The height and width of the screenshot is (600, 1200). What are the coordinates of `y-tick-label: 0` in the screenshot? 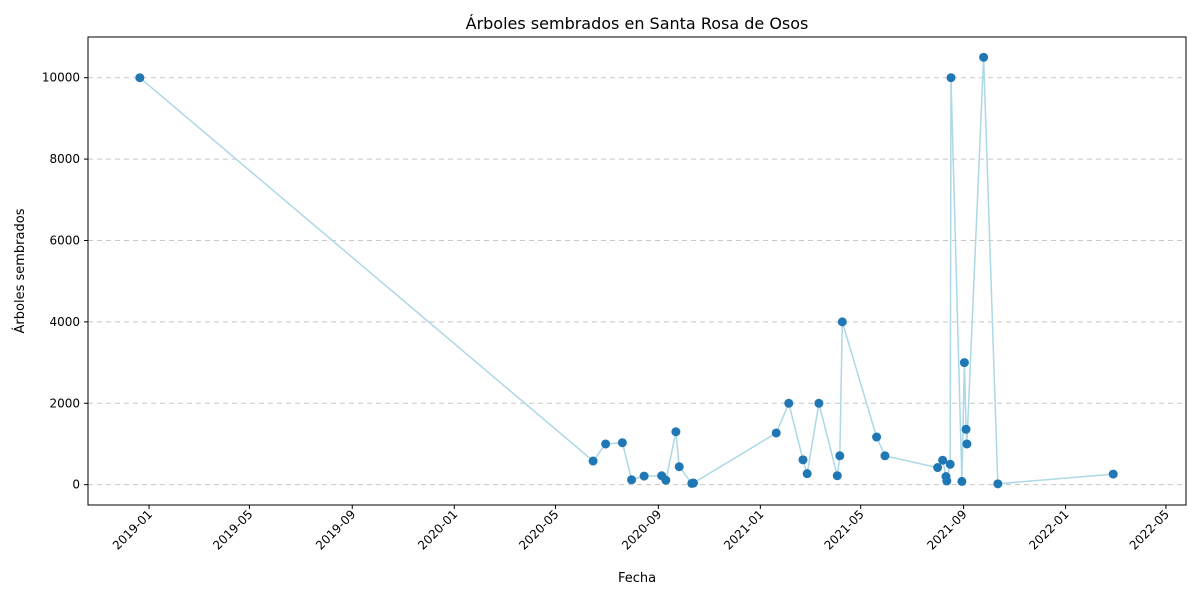 It's located at (76, 485).